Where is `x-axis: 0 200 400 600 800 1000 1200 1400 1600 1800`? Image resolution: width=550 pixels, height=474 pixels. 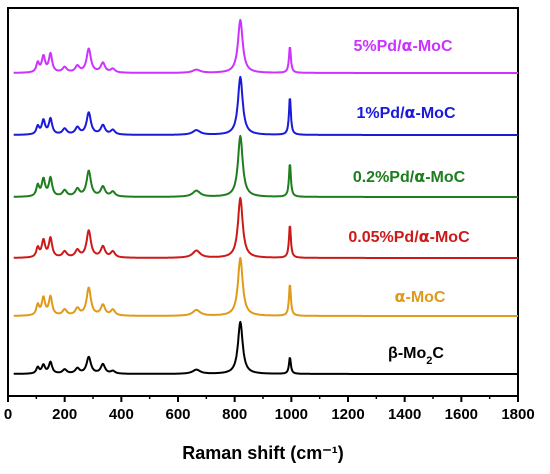 x-axis: 0 200 400 600 800 1000 1200 1400 1600 1800 is located at coordinates (269, 409).